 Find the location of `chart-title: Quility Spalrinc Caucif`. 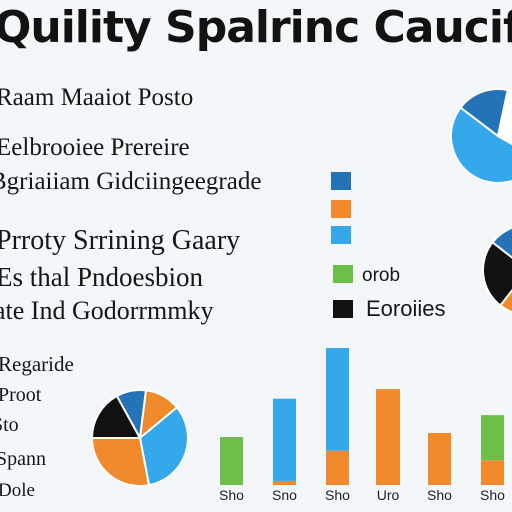

chart-title: Quility Spalrinc Caucif is located at coordinates (256, 27).